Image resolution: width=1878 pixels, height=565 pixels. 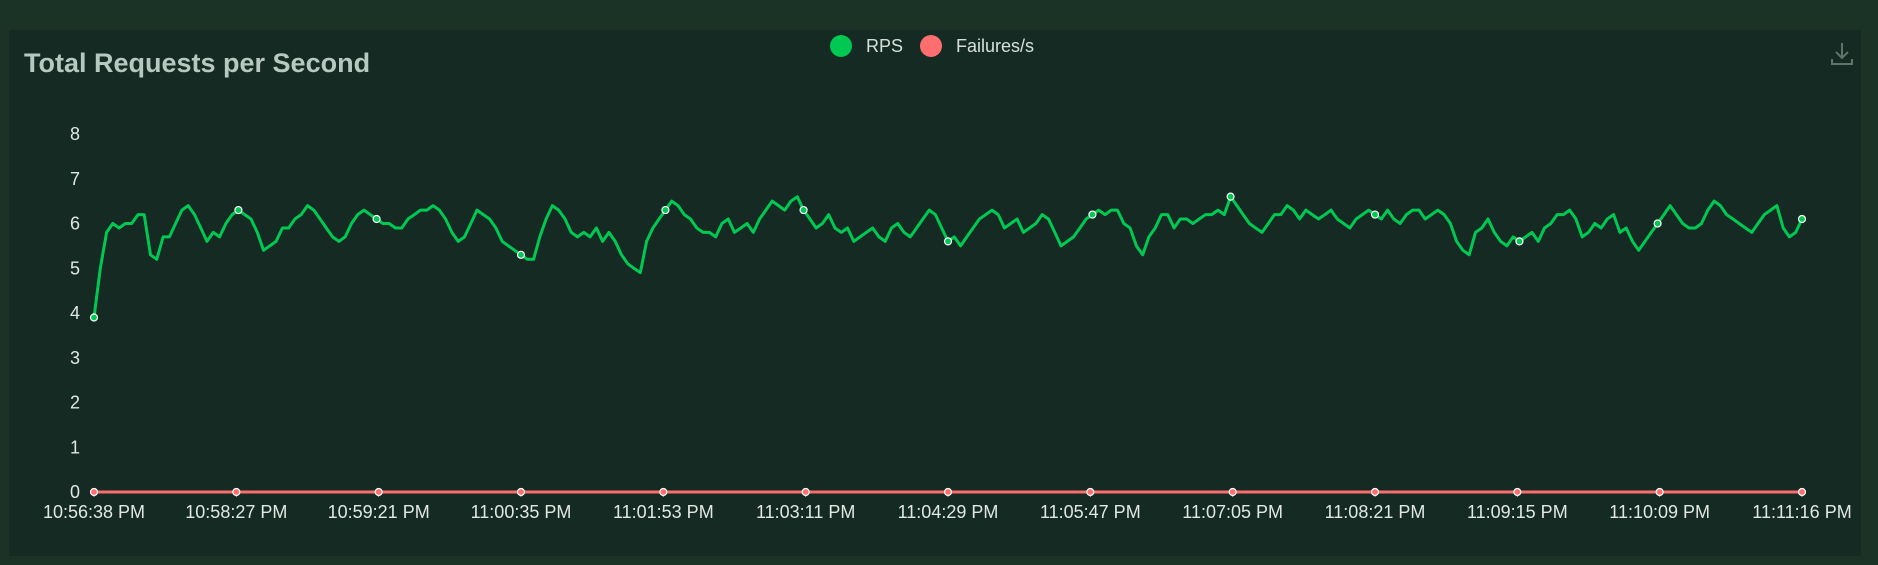 I want to click on y-tick-label: 5, so click(x=75, y=268).